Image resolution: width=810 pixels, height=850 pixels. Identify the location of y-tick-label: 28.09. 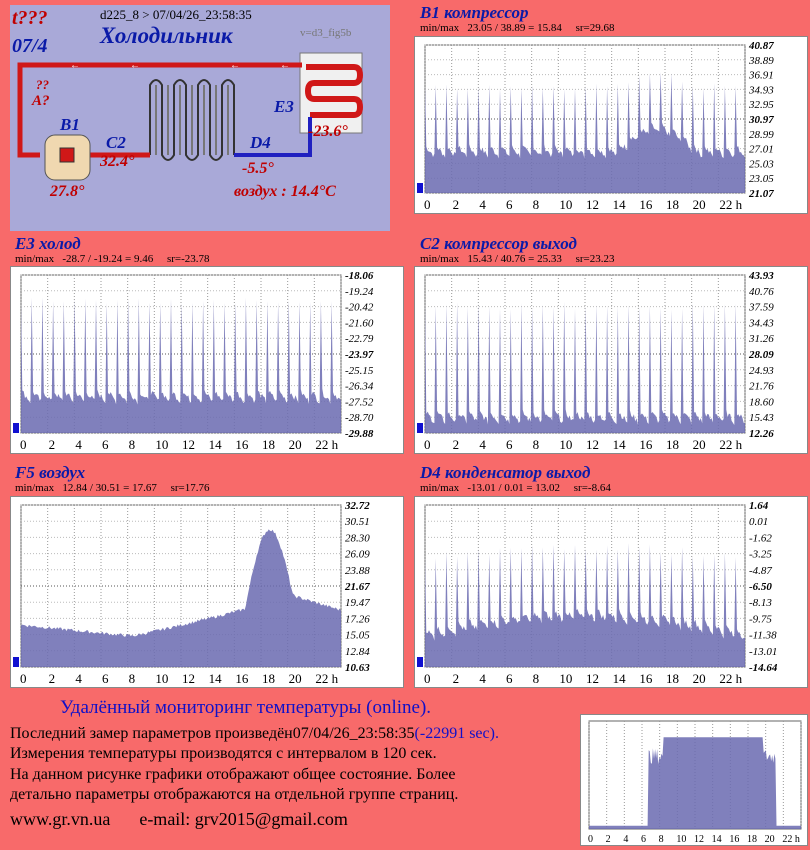
(761, 355).